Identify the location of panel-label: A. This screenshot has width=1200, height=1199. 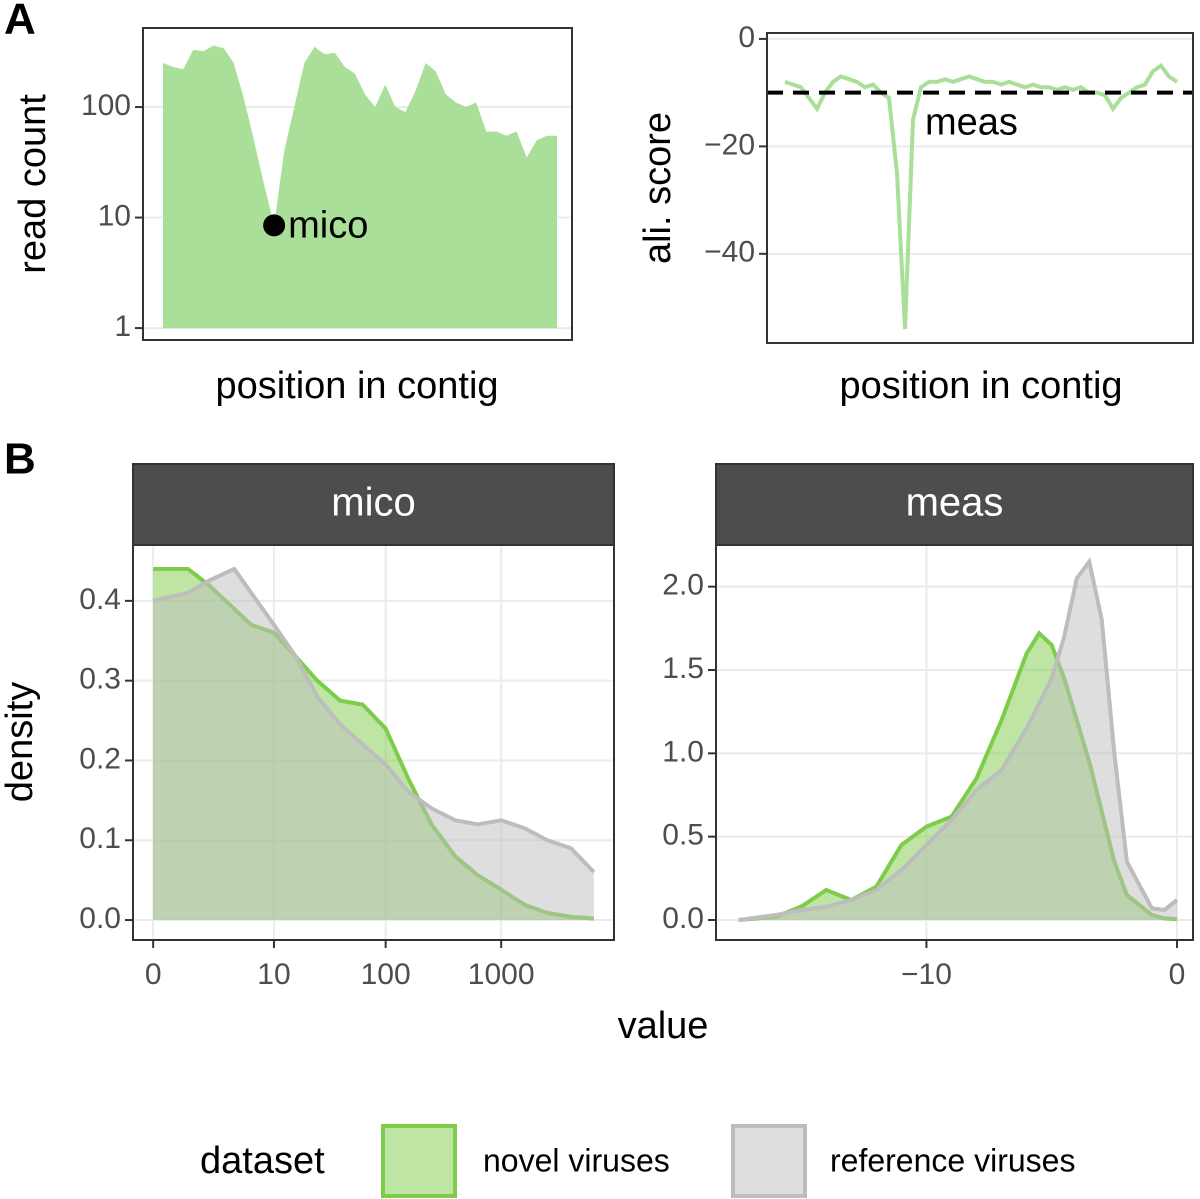
(20, 22).